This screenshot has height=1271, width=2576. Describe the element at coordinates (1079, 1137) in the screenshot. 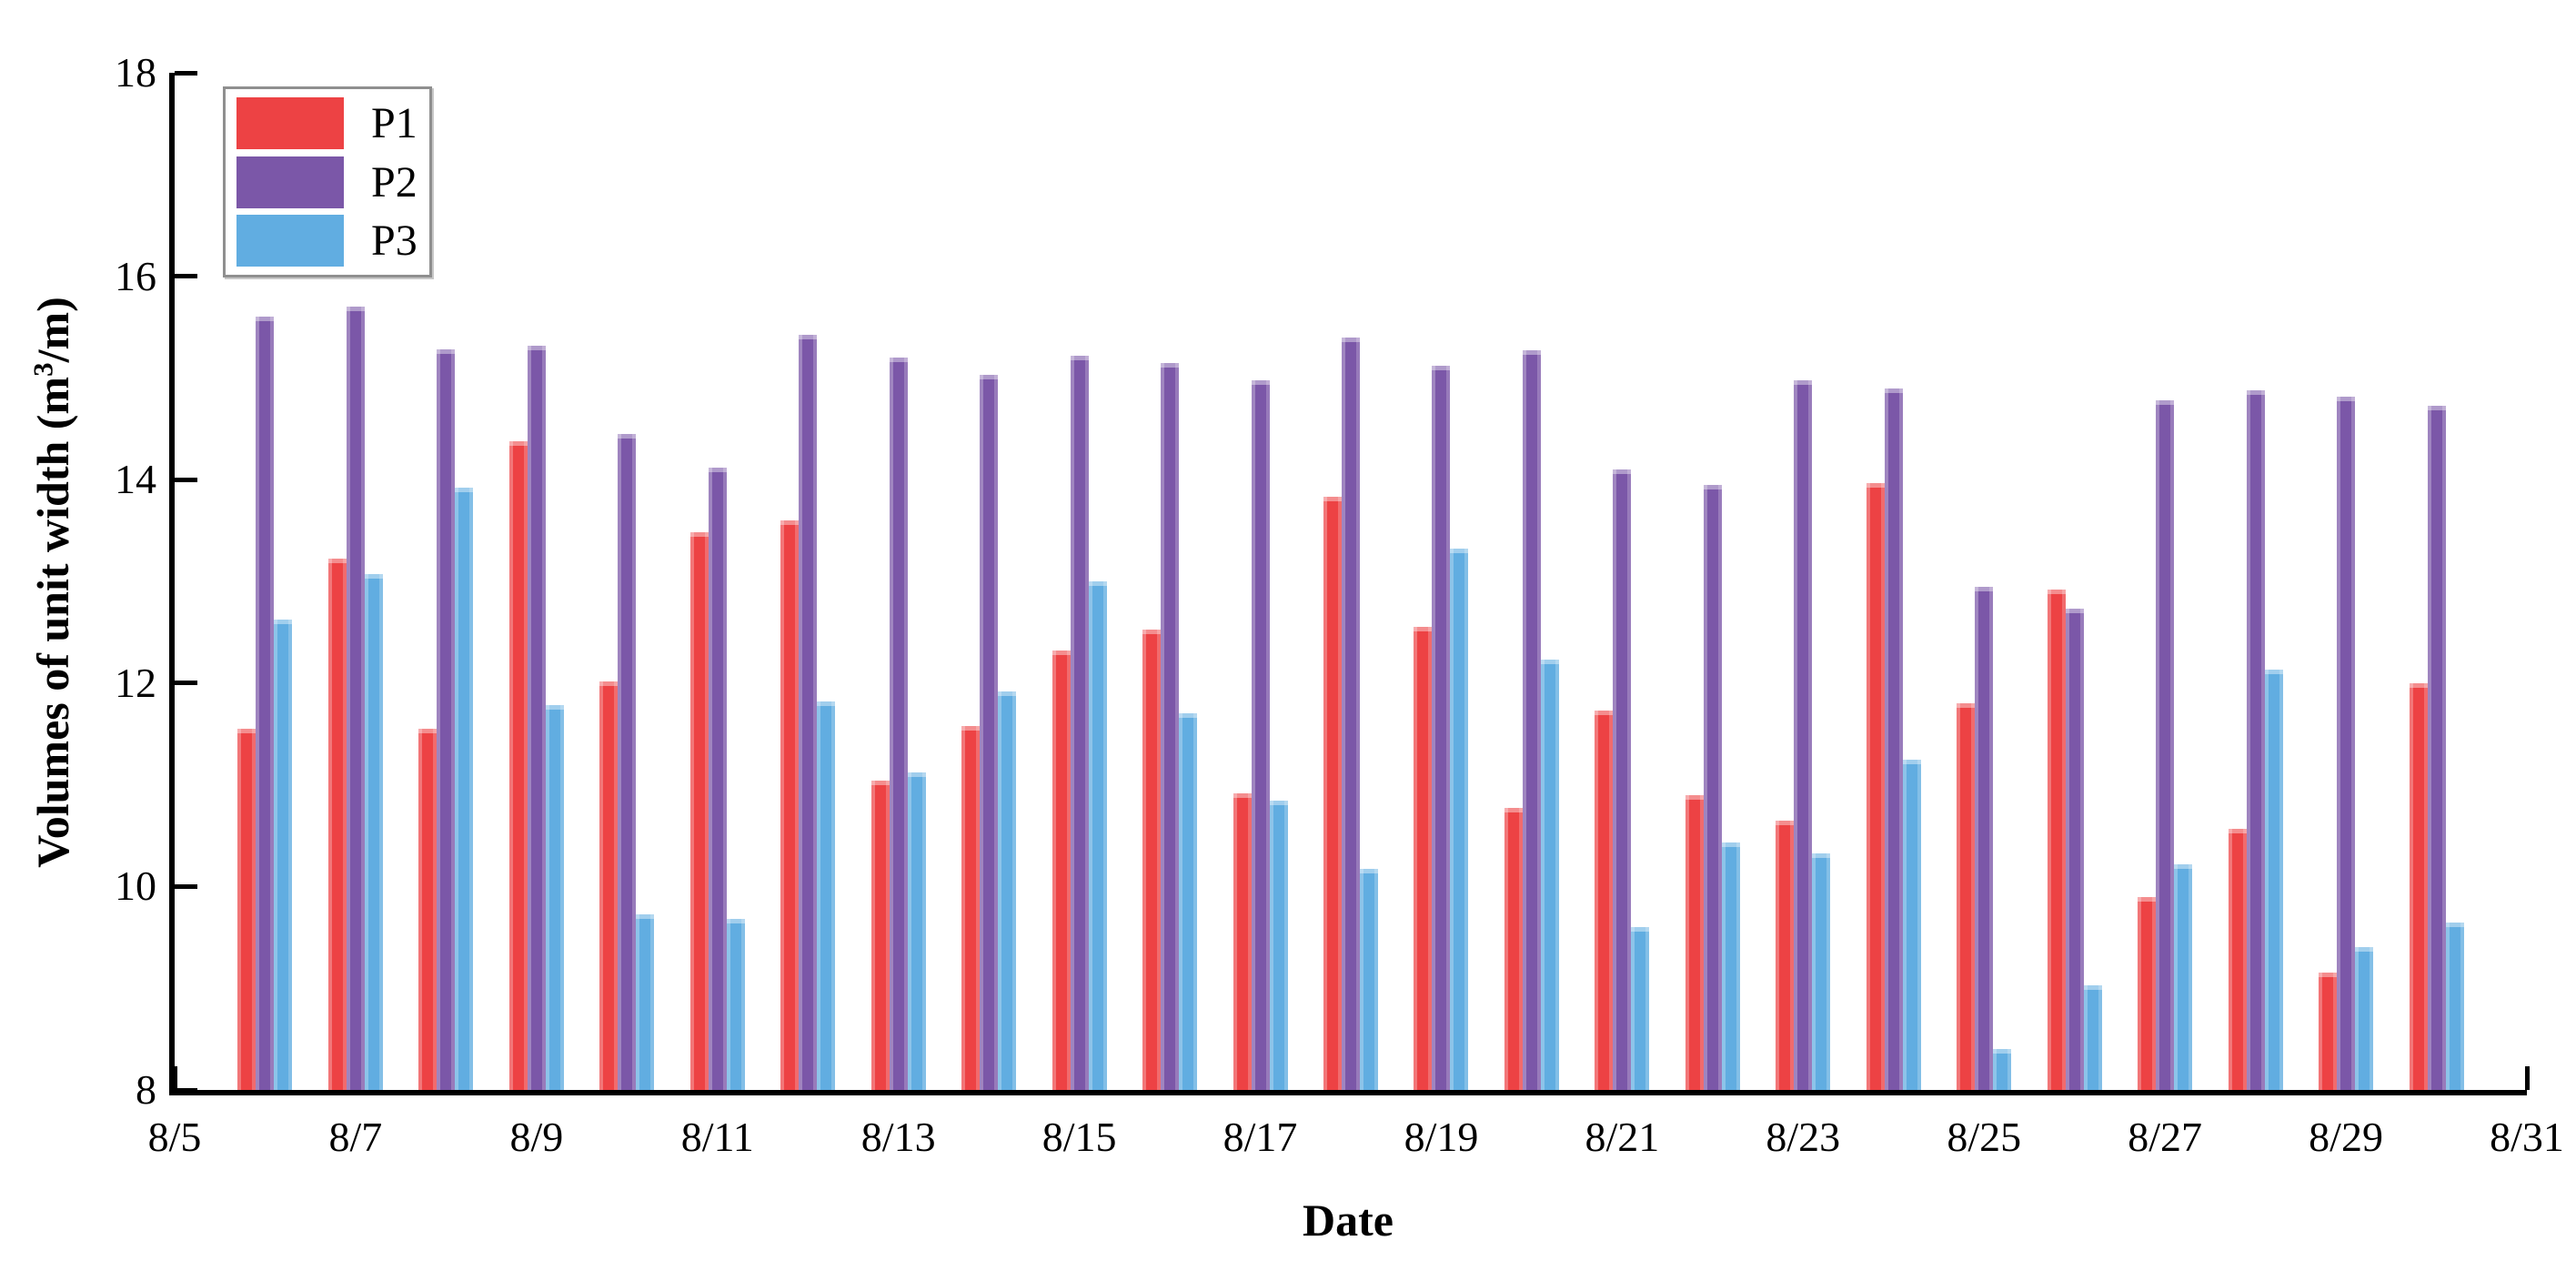

I see `x-tick-label-8/15: 8/15` at that location.